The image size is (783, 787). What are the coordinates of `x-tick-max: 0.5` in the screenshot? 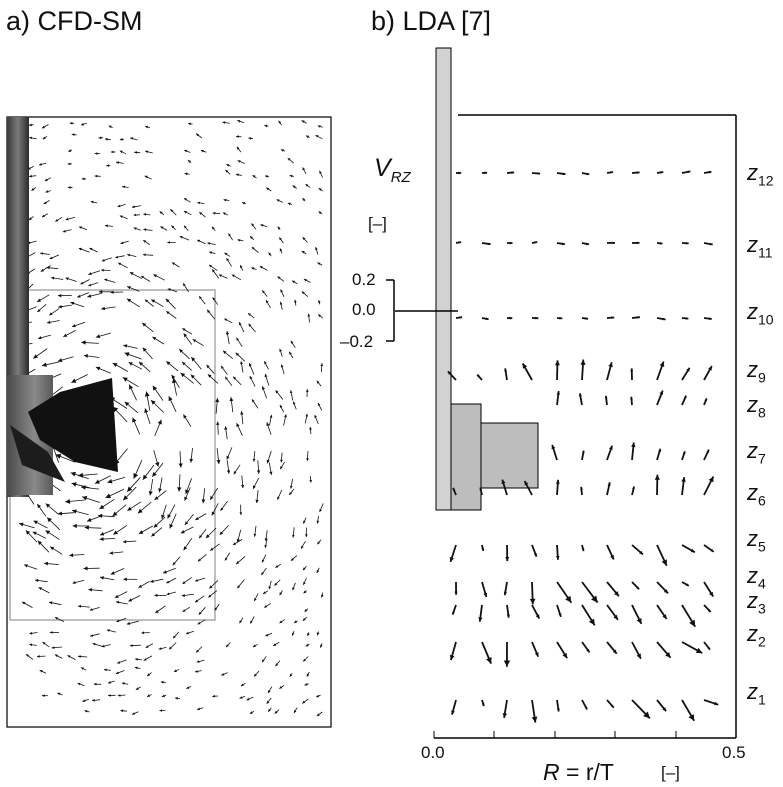 It's located at (734, 752).